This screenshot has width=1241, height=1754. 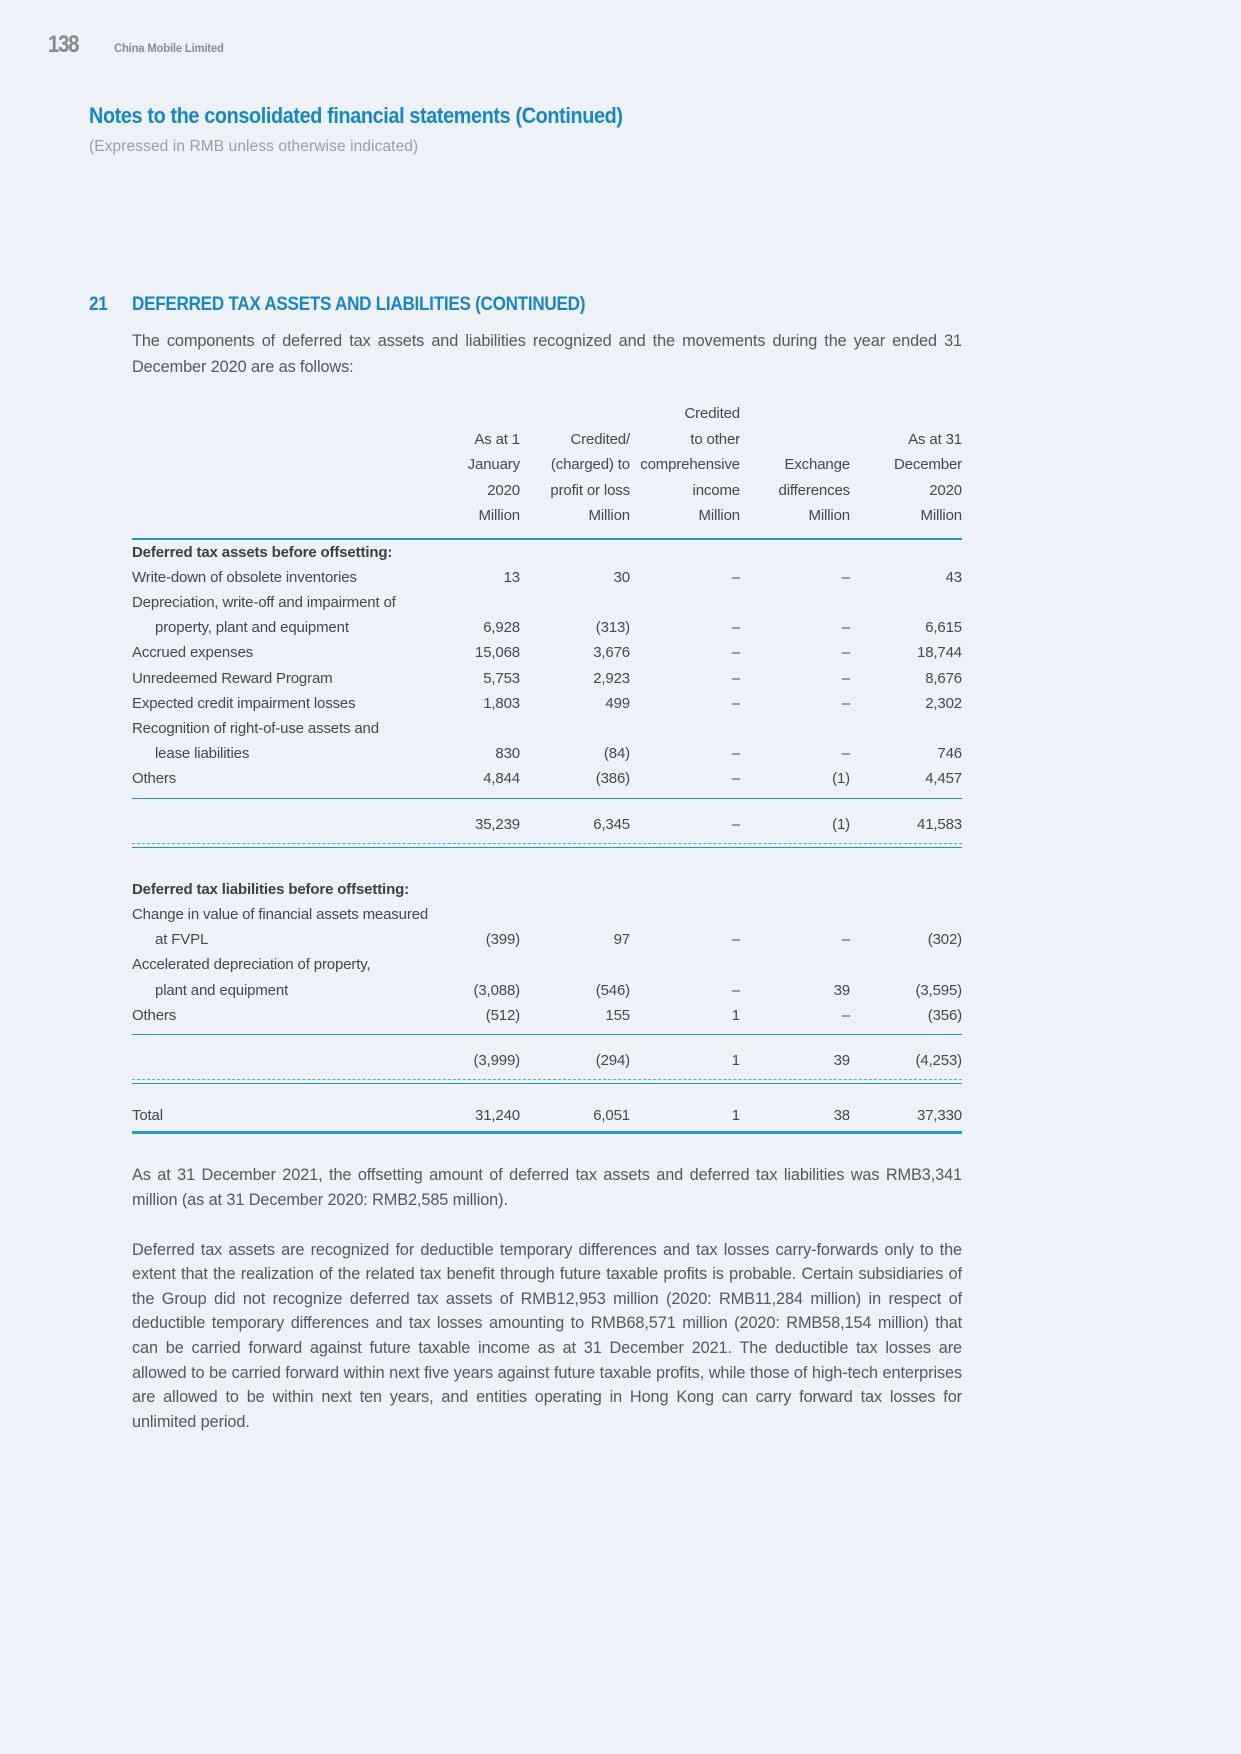 What do you see at coordinates (609, 515) in the screenshot?
I see `column-header-line: Million` at bounding box center [609, 515].